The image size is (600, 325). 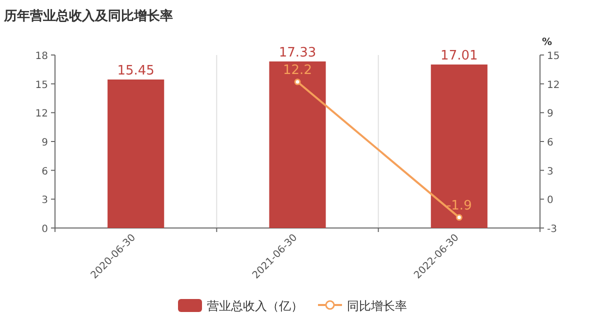 What do you see at coordinates (550, 200) in the screenshot?
I see `y2-tick-label: 0` at bounding box center [550, 200].